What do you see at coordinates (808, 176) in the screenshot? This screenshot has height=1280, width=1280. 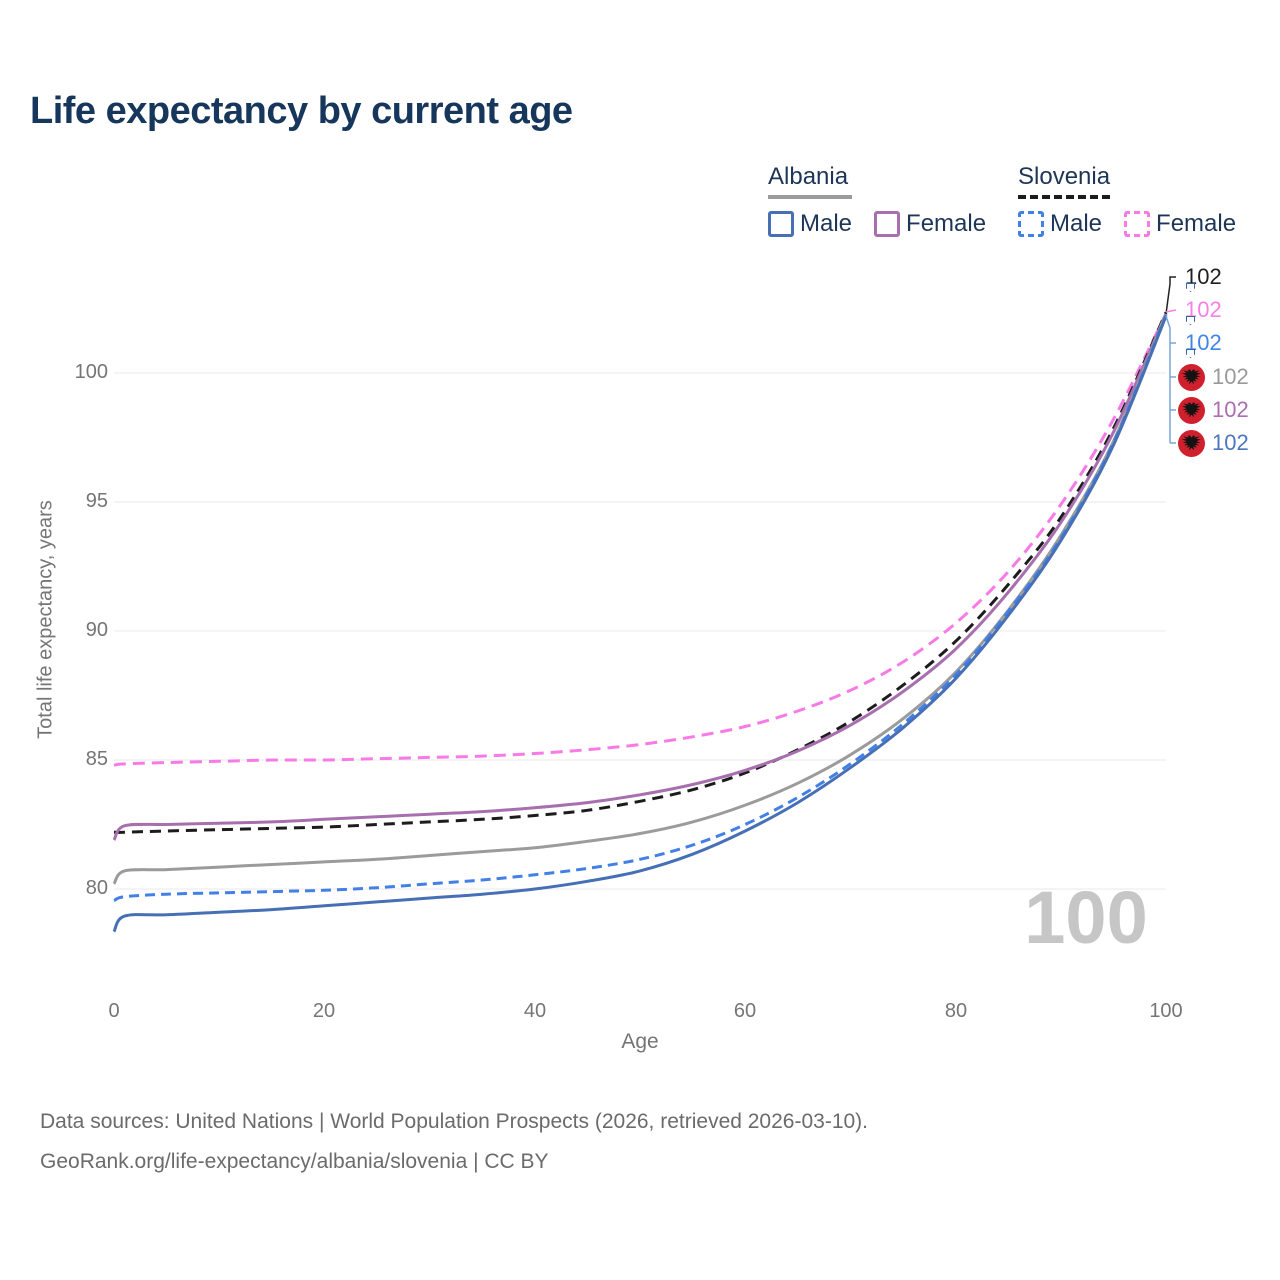 I see `legend-albania-header: Albania` at bounding box center [808, 176].